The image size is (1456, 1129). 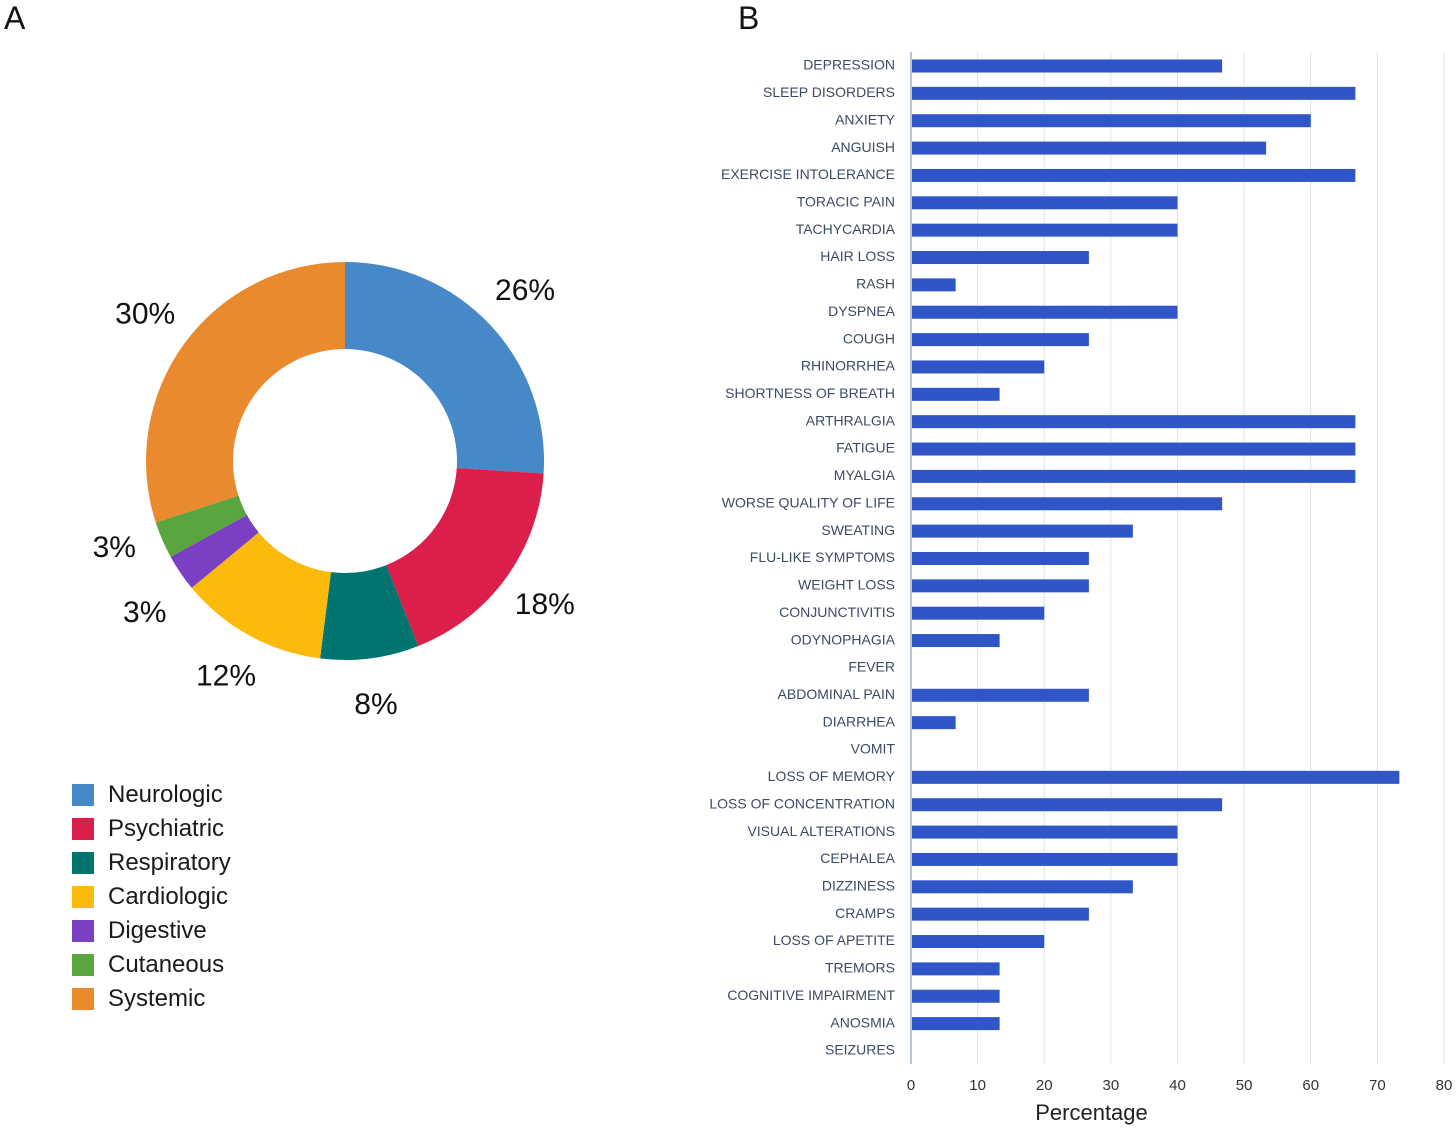 I want to click on bar-cognitive-impairment, so click(x=956, y=996).